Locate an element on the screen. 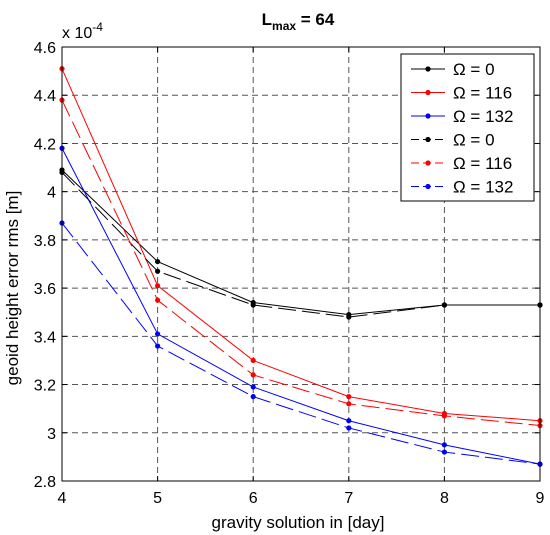  legend-box is located at coordinates (467, 127).